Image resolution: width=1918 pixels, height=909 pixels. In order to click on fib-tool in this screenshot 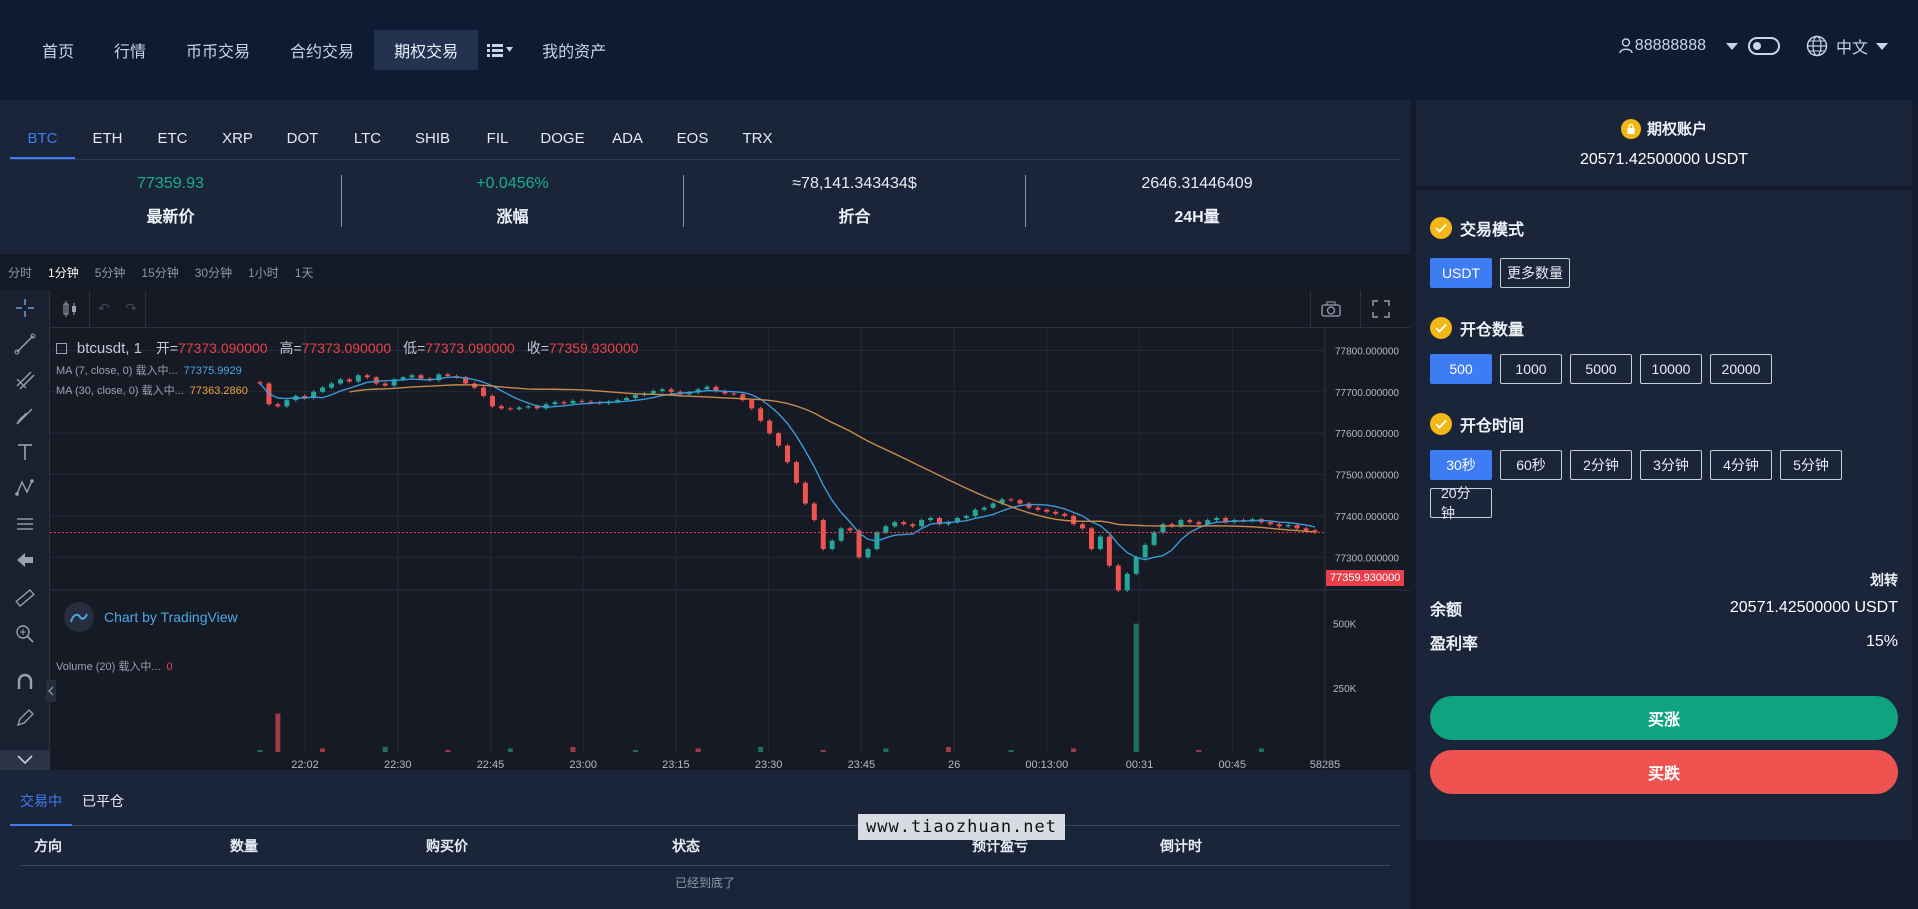, I will do `click(25, 380)`.